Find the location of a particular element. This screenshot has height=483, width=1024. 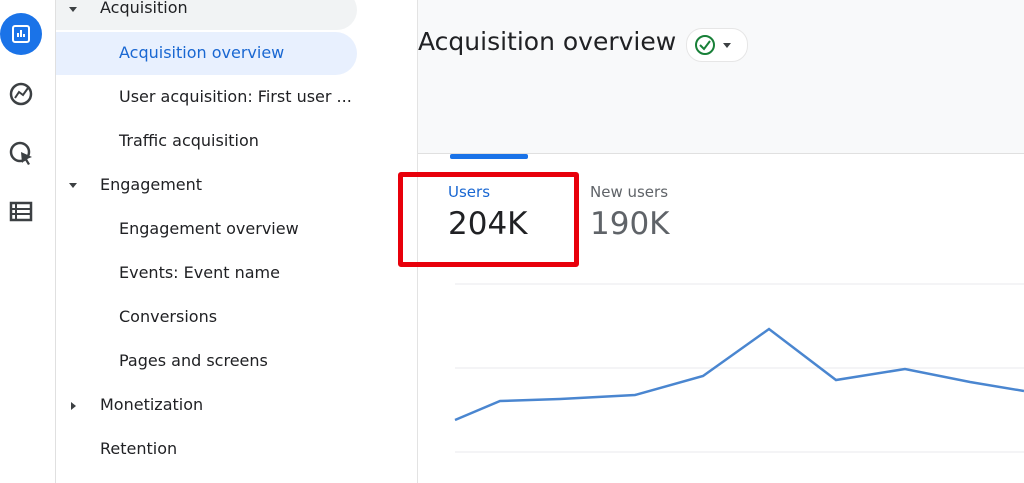

metric-label: New users is located at coordinates (629, 192).